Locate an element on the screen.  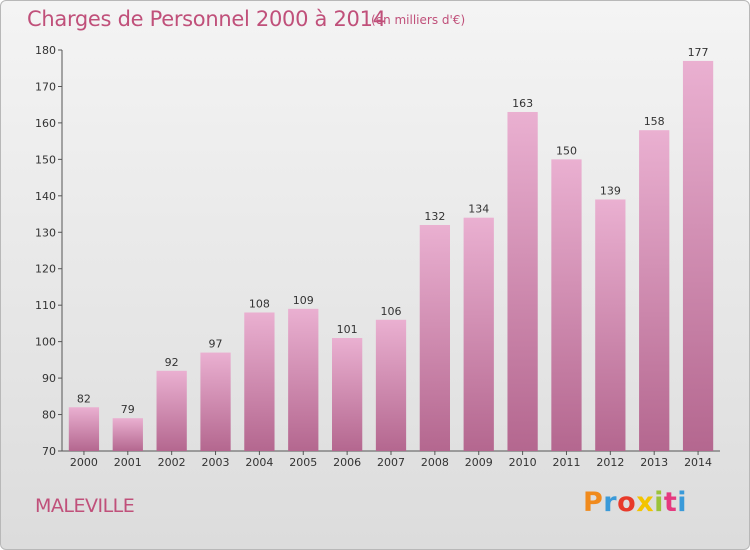
y-tick-label: 170 is located at coordinates (45, 86).